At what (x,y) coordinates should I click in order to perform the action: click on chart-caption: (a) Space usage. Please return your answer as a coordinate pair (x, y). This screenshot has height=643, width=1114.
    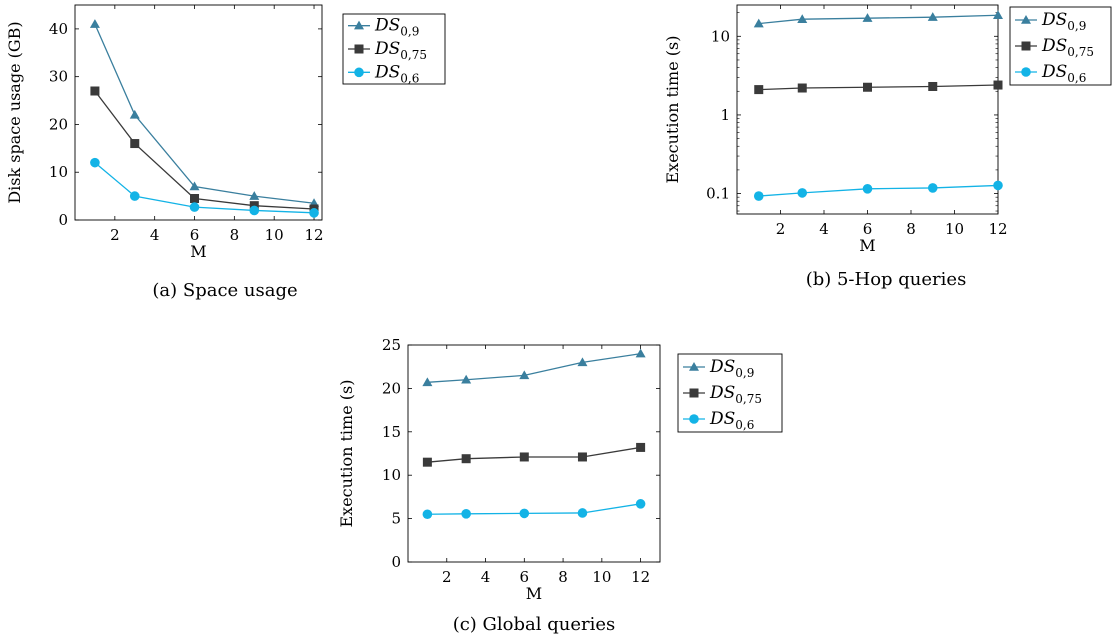
    Looking at the image, I should click on (224, 290).